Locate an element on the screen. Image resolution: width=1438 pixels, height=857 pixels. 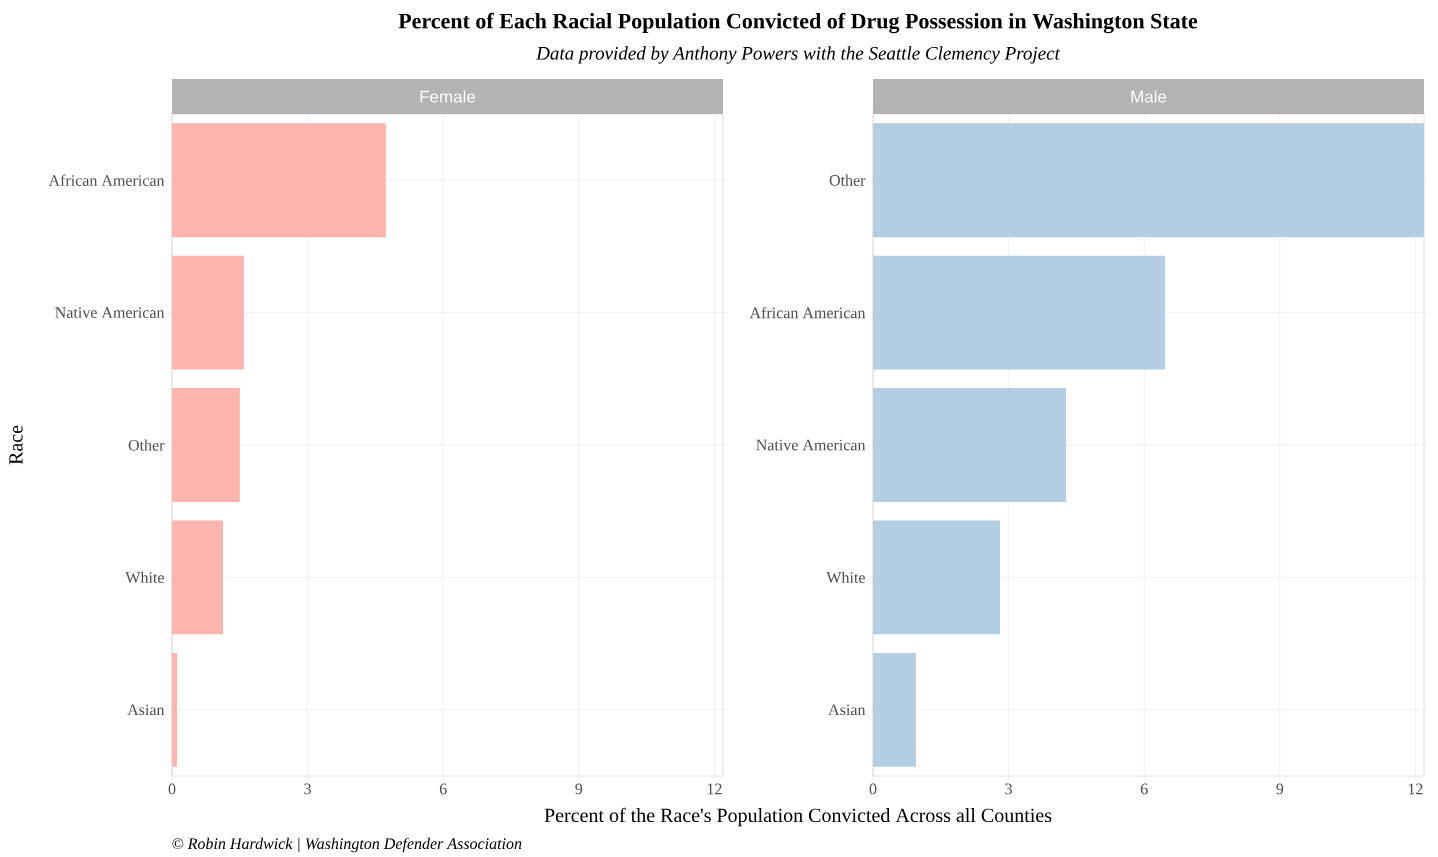
y-axis-title: Race is located at coordinates (16, 445).